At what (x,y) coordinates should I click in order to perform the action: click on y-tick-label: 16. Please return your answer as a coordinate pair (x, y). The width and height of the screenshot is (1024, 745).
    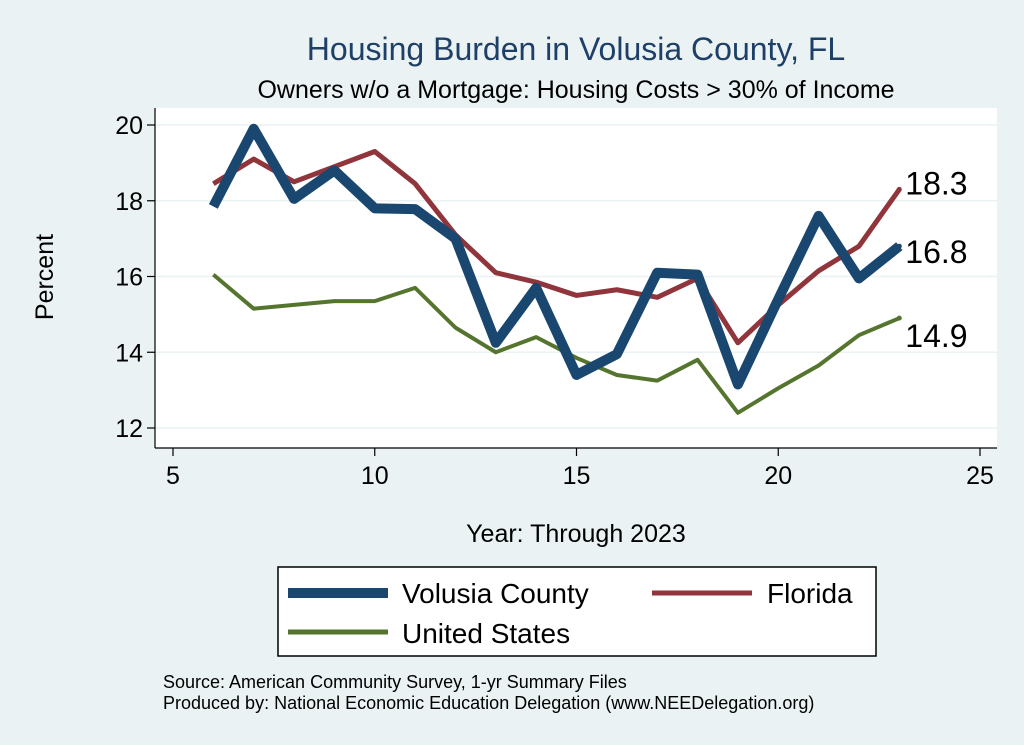
    Looking at the image, I should click on (129, 278).